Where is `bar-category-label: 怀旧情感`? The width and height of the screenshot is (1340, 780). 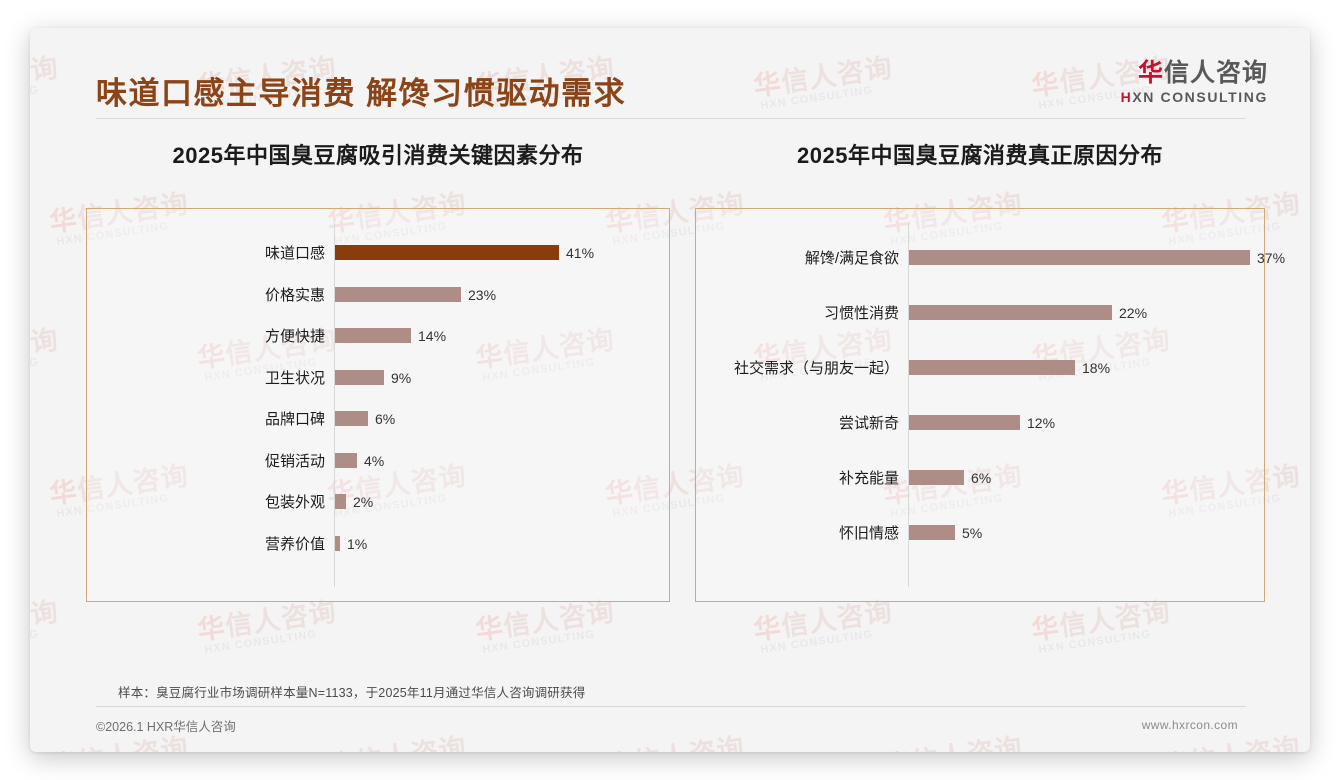
bar-category-label: 怀旧情感 is located at coordinates (868, 533).